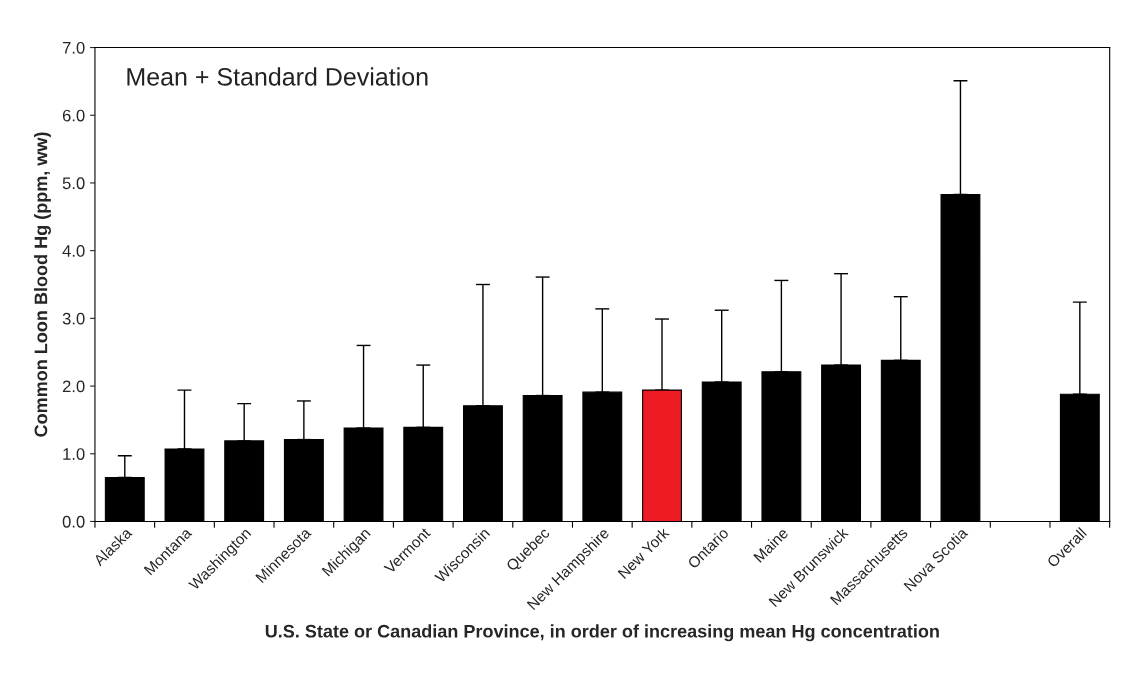  What do you see at coordinates (73, 386) in the screenshot?
I see `y-tick-label: 2.0` at bounding box center [73, 386].